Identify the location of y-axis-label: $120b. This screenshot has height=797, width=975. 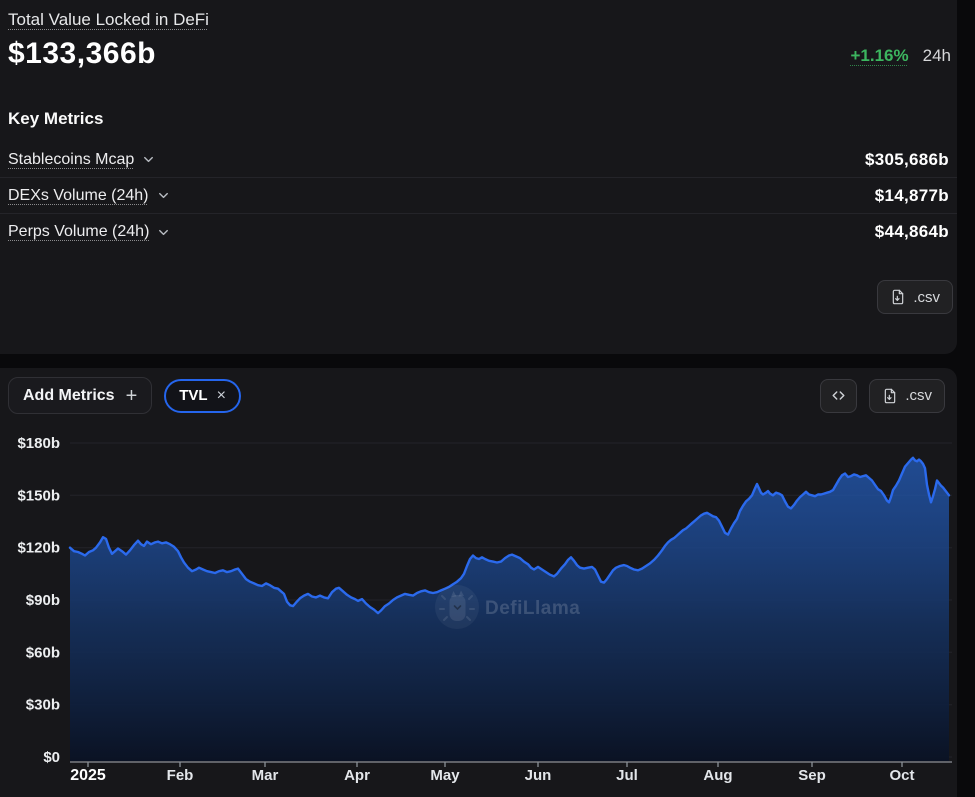
(38, 548).